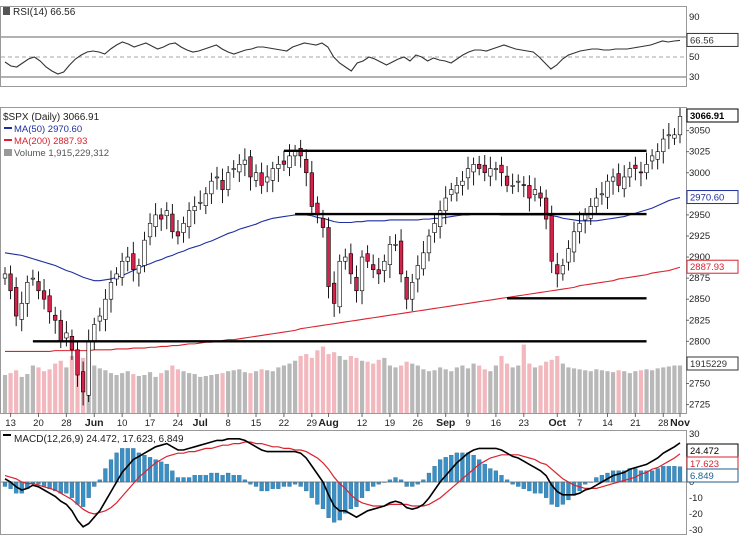  Describe the element at coordinates (712, 363) in the screenshot. I see `volume-value-tag-box` at that location.